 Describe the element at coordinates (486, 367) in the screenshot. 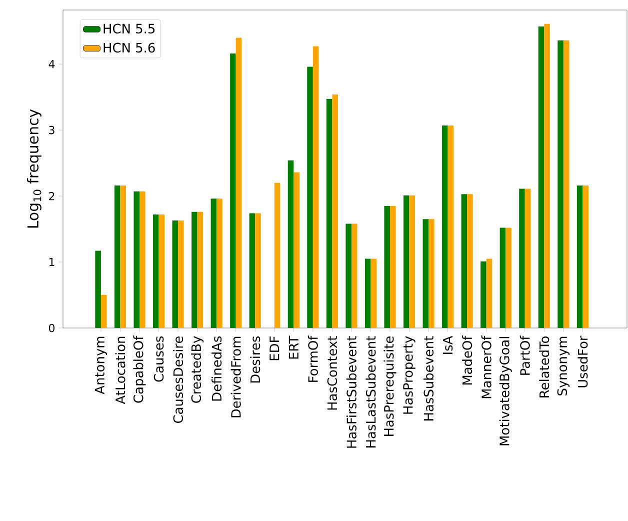

I see `x-tick-label: MannerOf` at that location.